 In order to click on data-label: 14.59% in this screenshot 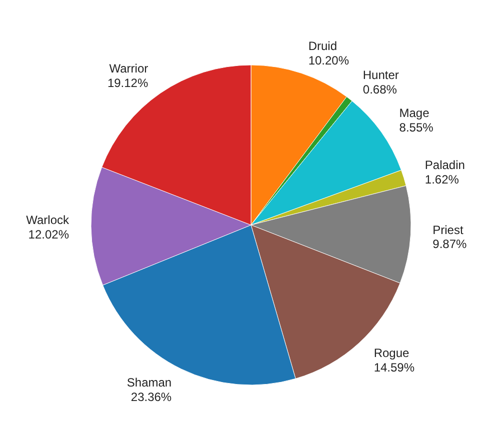, I will do `click(394, 367)`.